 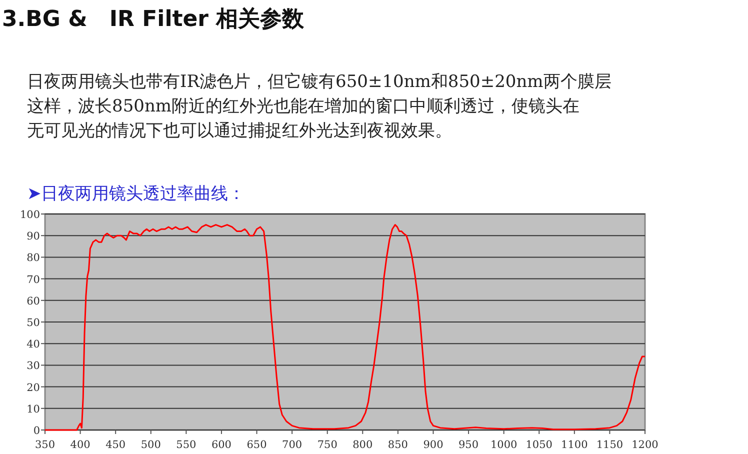 I want to click on x-tick-label: 900, so click(x=433, y=445).